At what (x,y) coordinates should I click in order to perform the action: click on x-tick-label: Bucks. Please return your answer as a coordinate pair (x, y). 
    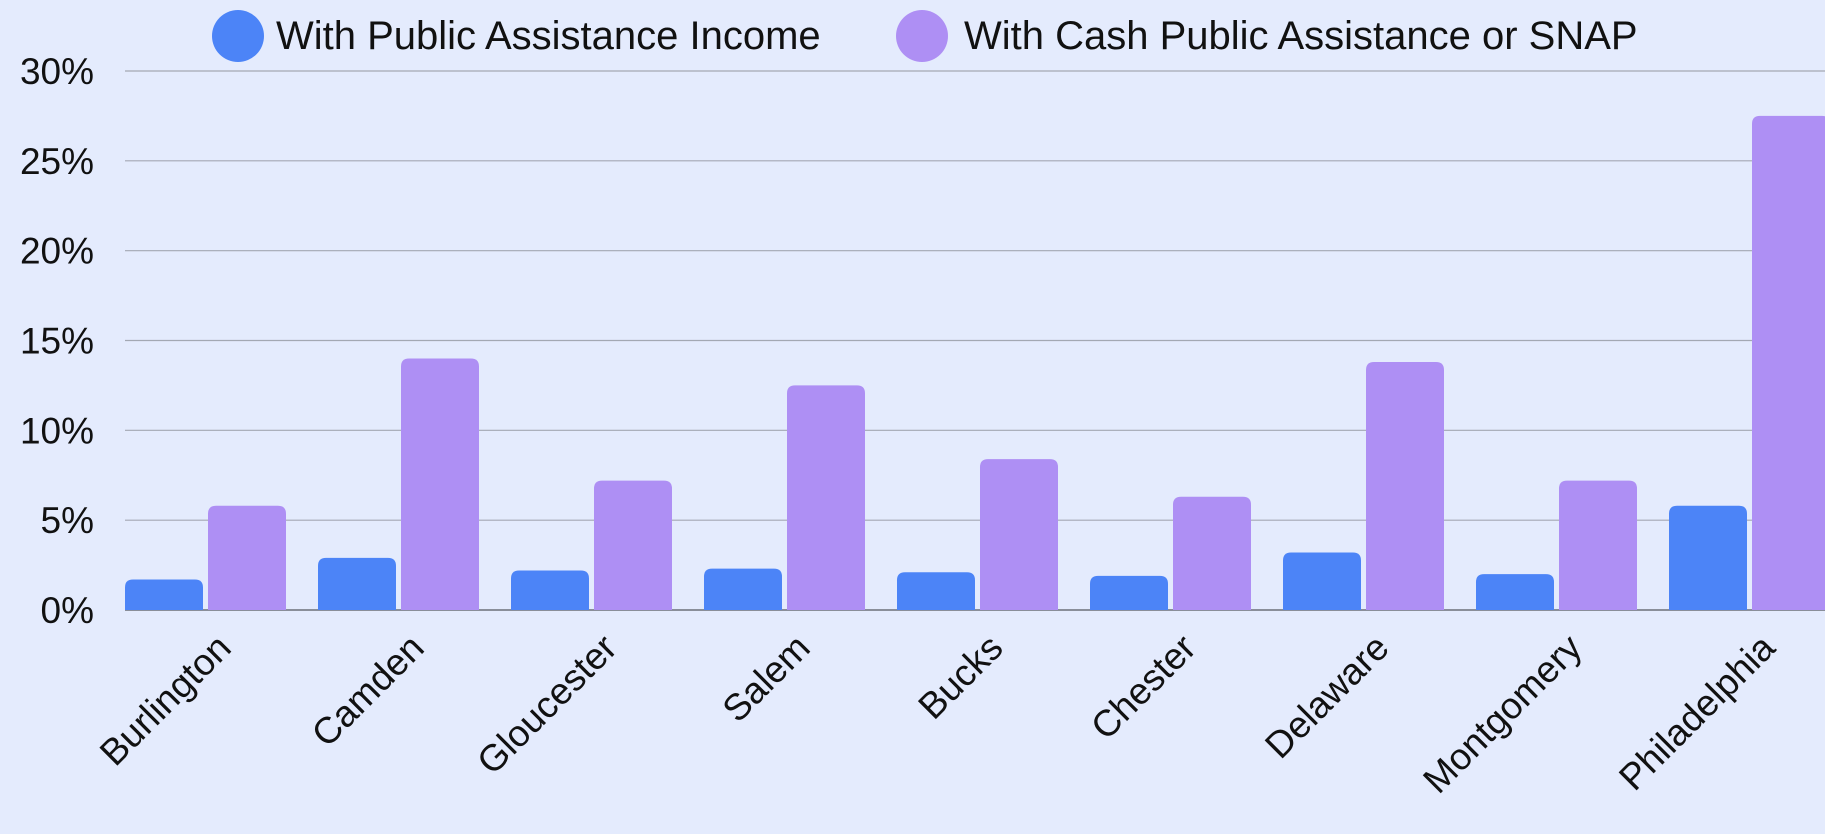
    Looking at the image, I should click on (960, 677).